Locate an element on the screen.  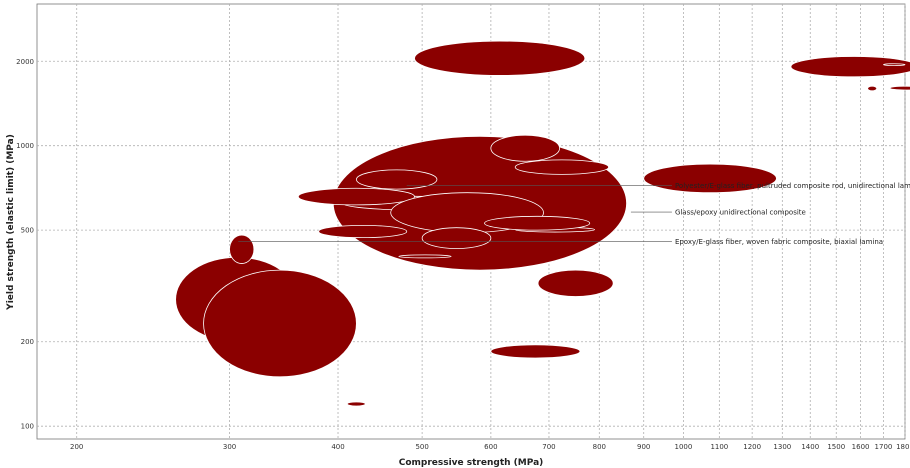
x-tick-label: 1000 is located at coordinates (684, 447).